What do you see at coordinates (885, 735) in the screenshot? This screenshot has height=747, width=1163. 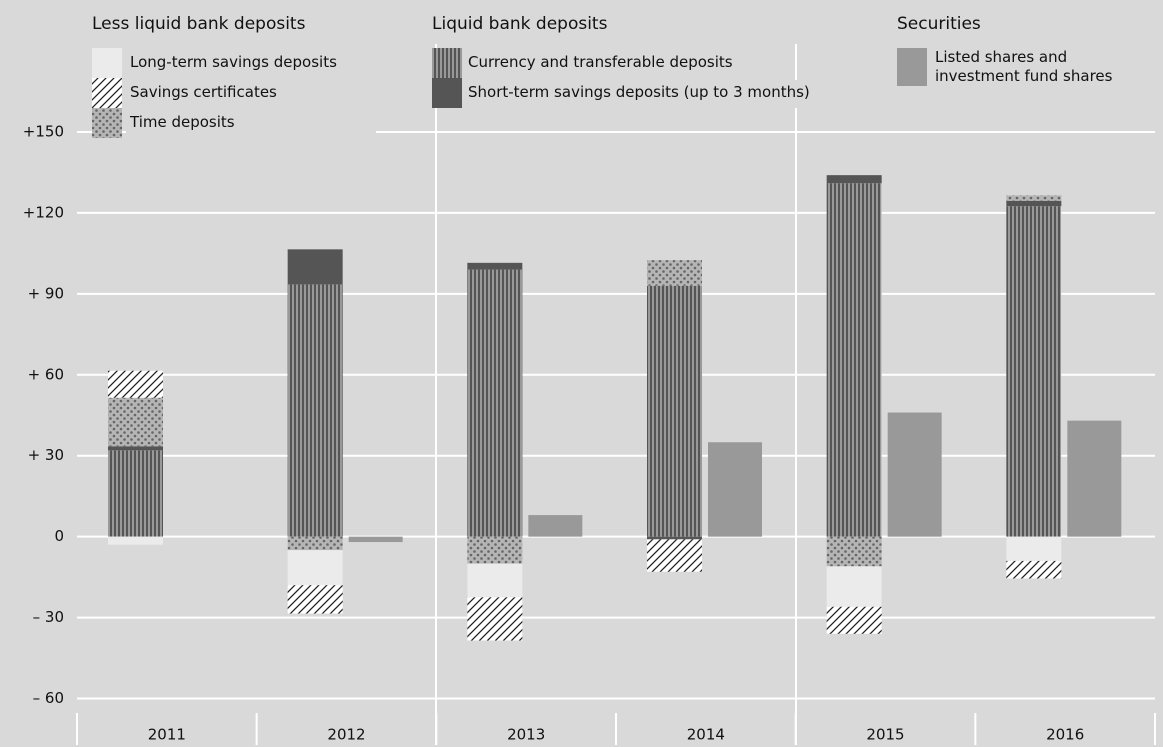 I see `x-tick-label: 2015` at bounding box center [885, 735].